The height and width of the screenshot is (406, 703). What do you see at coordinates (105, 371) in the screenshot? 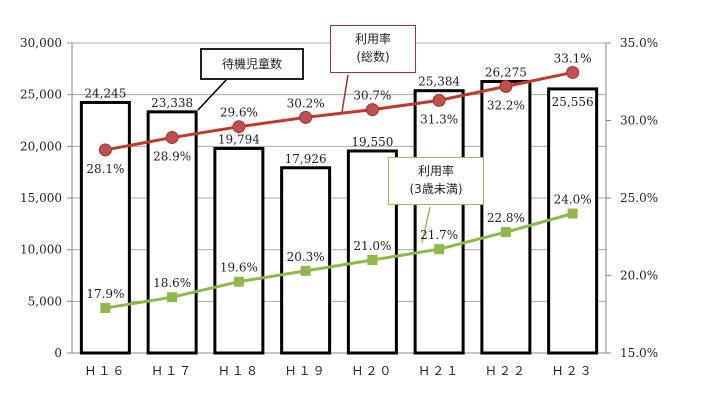
I see `x-tick-label: Ｈ１６` at bounding box center [105, 371].